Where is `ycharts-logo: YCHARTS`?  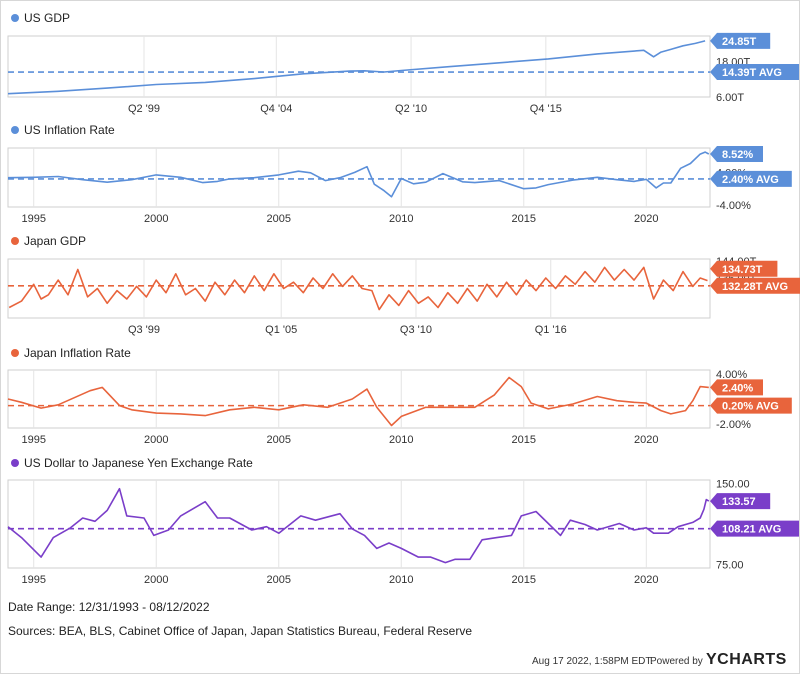 ycharts-logo: YCHARTS is located at coordinates (746, 659).